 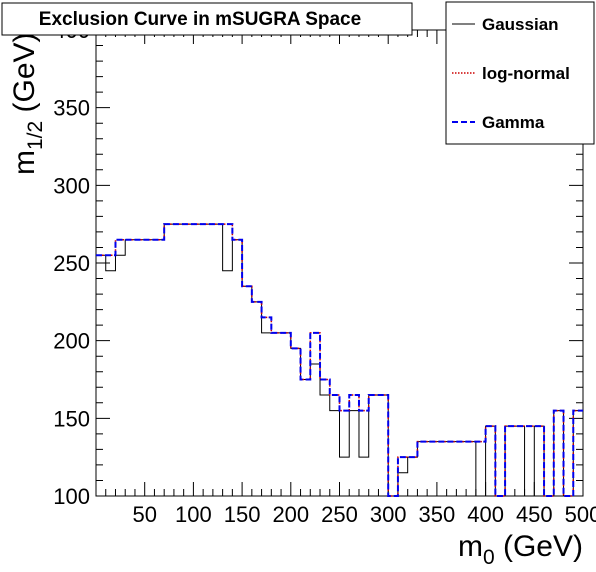 I want to click on legend-label-gamma: Gamma, so click(x=513, y=122).